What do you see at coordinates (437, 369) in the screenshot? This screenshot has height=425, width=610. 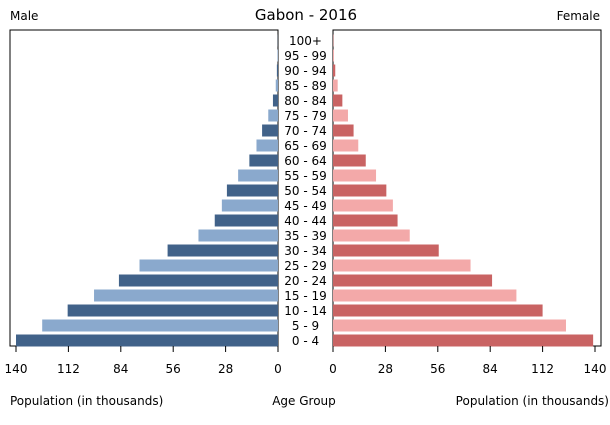 I see `female-tick-label: 56` at bounding box center [437, 369].